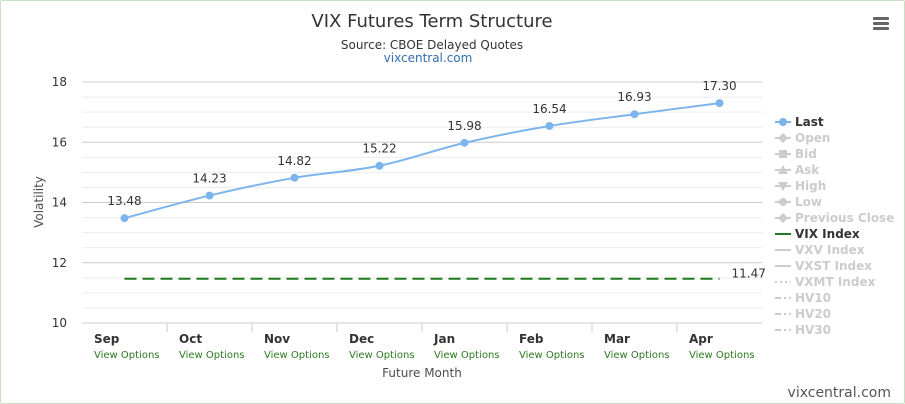 The width and height of the screenshot is (905, 404). I want to click on legend-item: High, so click(800, 186).